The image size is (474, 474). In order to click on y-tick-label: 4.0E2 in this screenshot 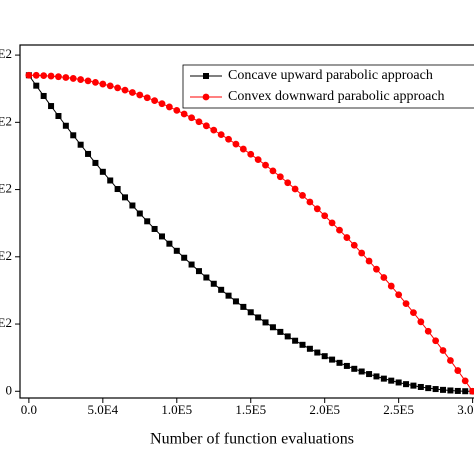, I will do `click(6, 120)`.